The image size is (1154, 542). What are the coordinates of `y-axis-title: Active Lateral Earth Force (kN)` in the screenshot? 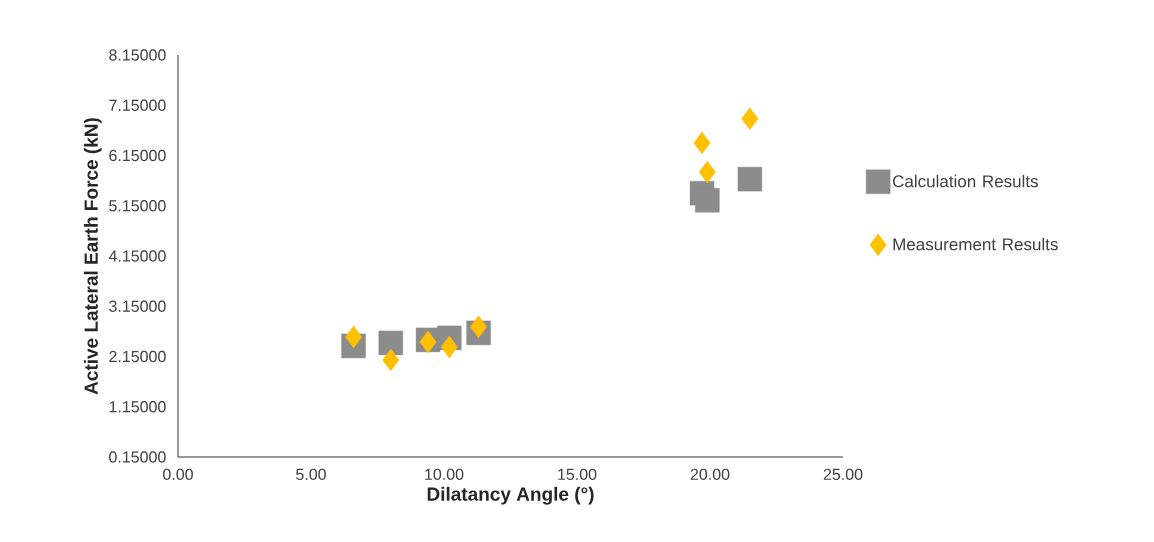 It's located at (92, 256).